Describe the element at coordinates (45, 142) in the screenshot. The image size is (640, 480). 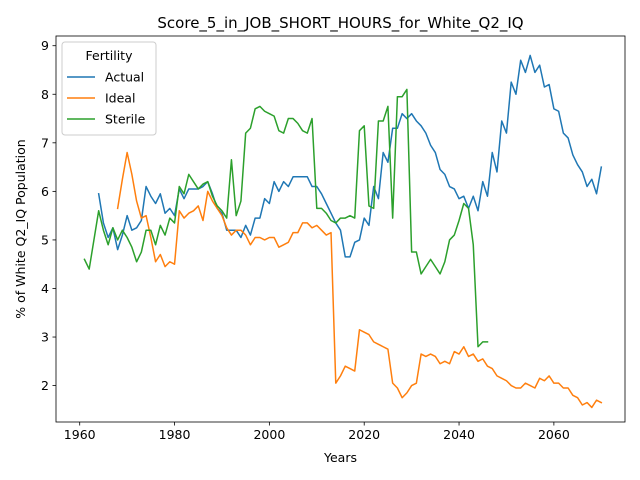
I see `y-tick-label: 7` at that location.